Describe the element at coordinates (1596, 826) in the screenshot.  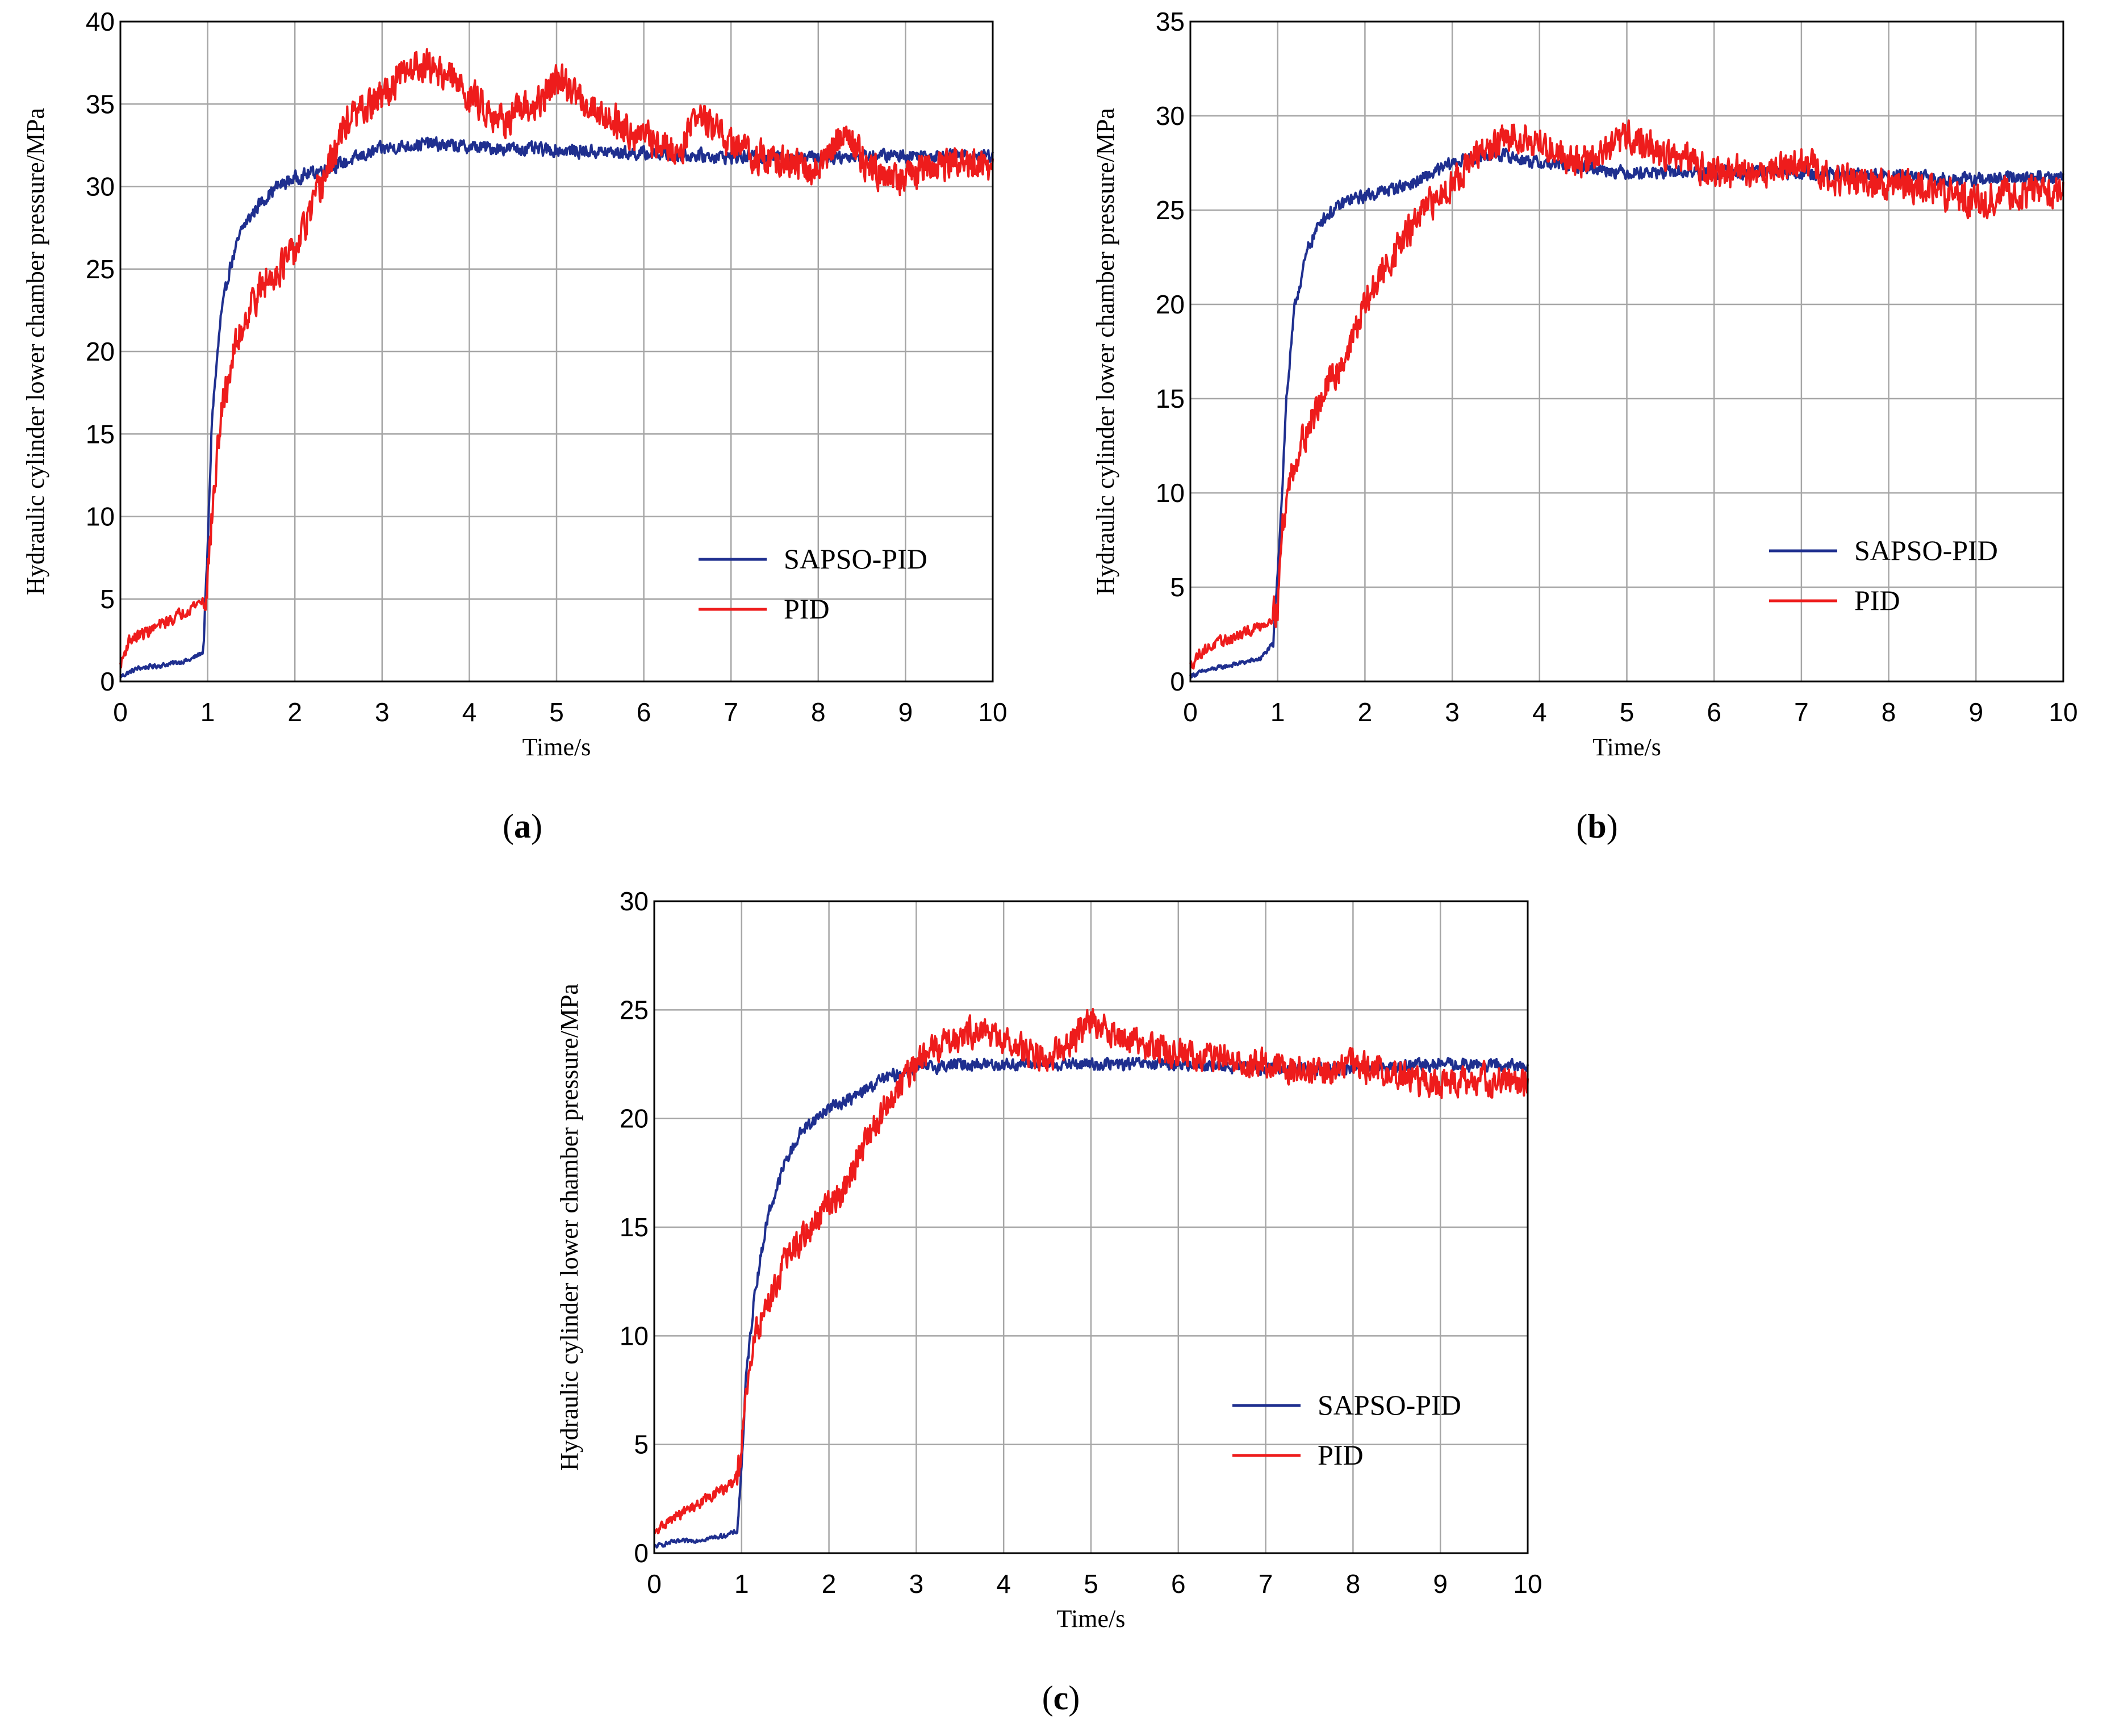
I see `chart-caption: (b)` at that location.